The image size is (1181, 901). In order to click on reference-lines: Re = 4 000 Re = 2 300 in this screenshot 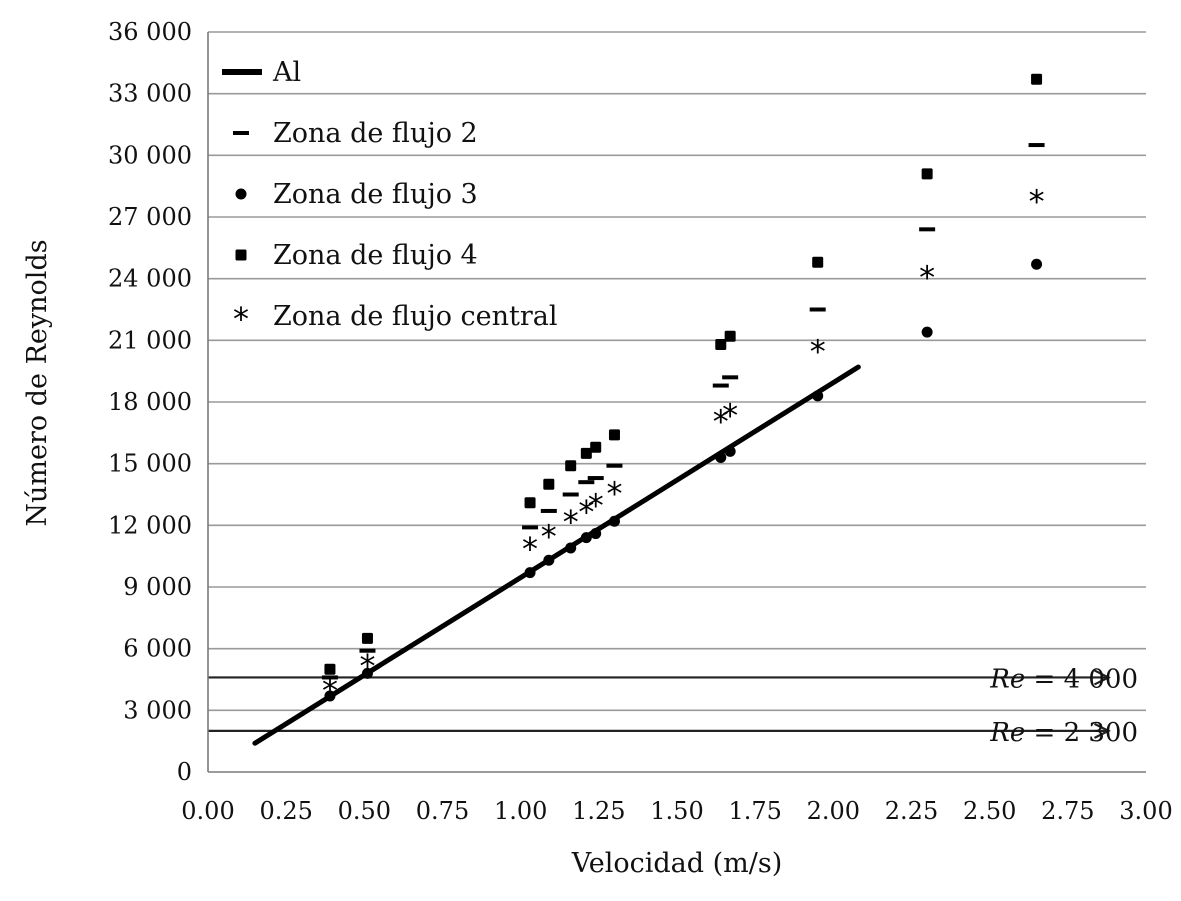, I will do `click(673, 706)`.